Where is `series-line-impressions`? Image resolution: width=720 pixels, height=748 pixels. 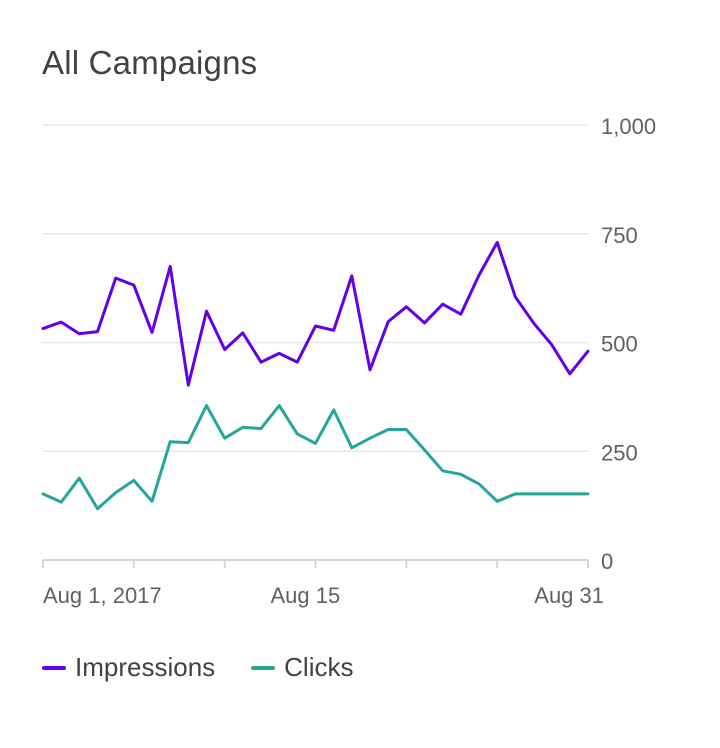
series-line-impressions is located at coordinates (315, 313).